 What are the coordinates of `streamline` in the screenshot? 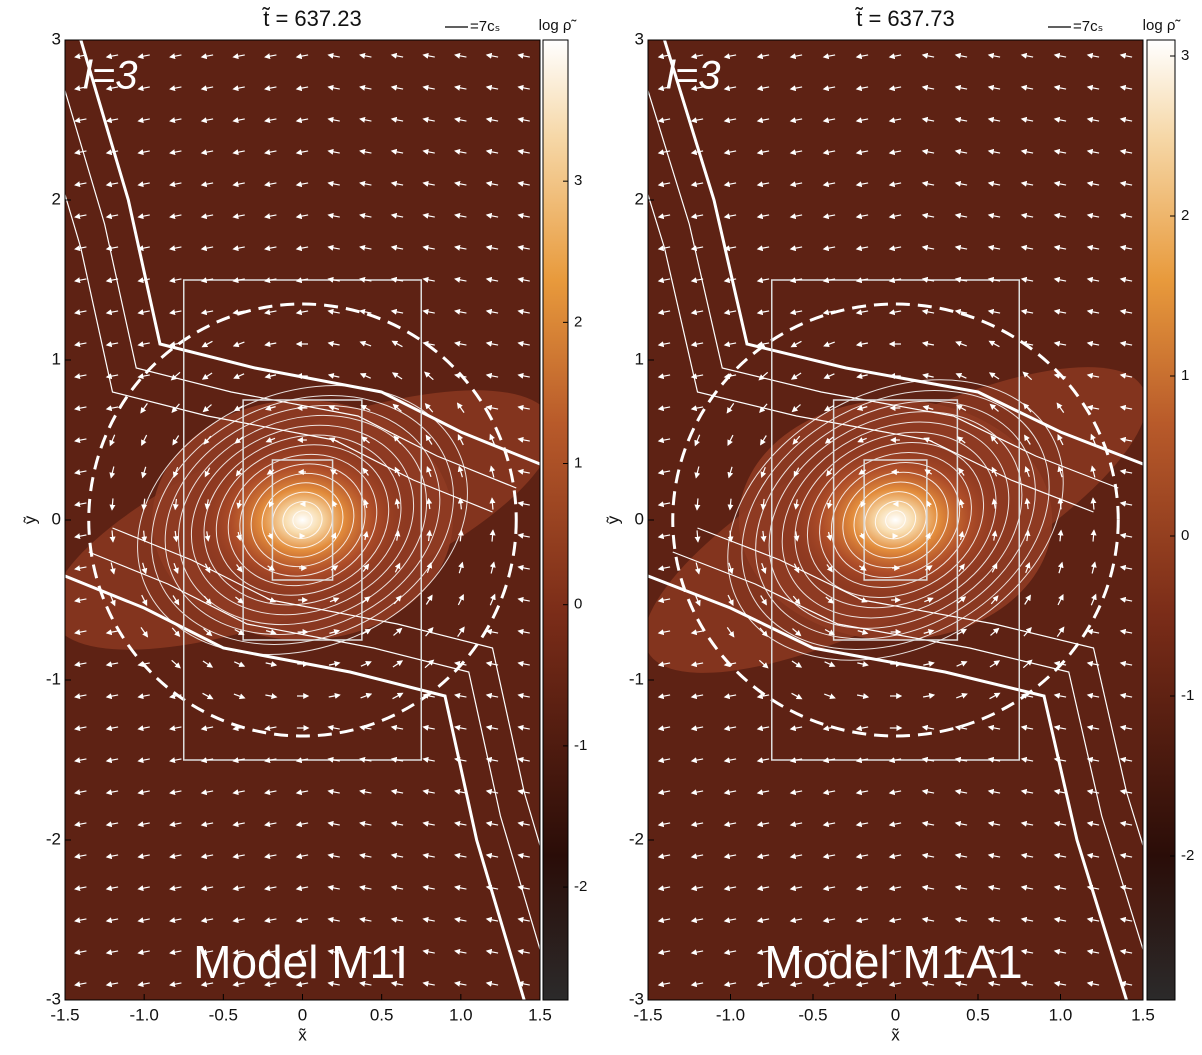 It's located at (907, 751).